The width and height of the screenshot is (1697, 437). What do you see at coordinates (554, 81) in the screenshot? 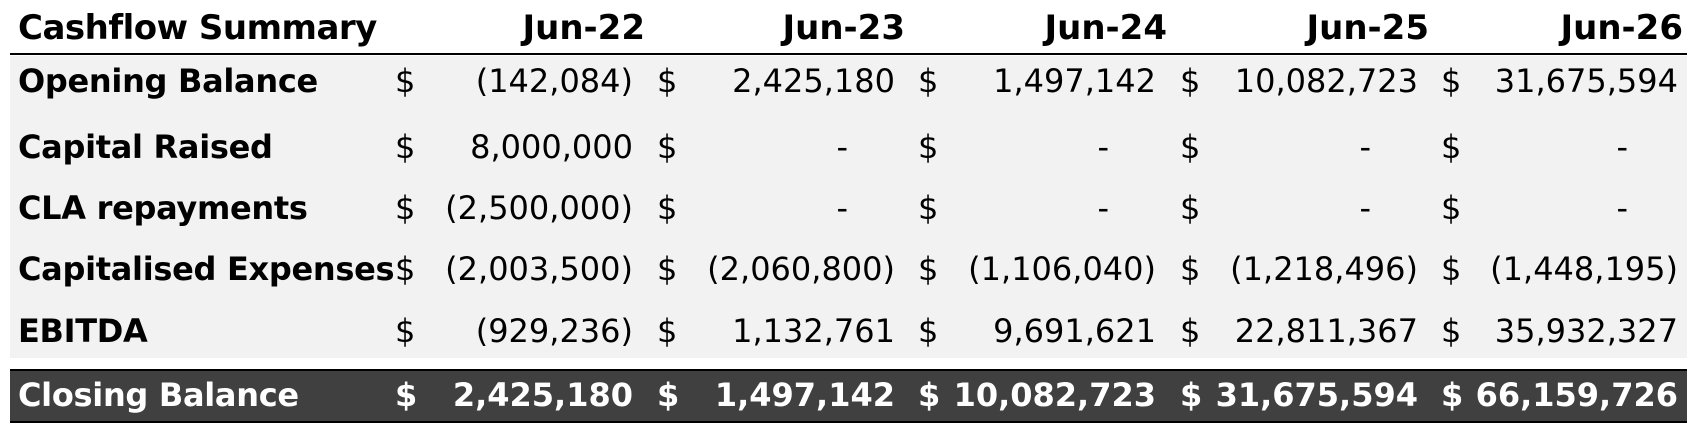
I see `cell-value: (142,084)` at bounding box center [554, 81].